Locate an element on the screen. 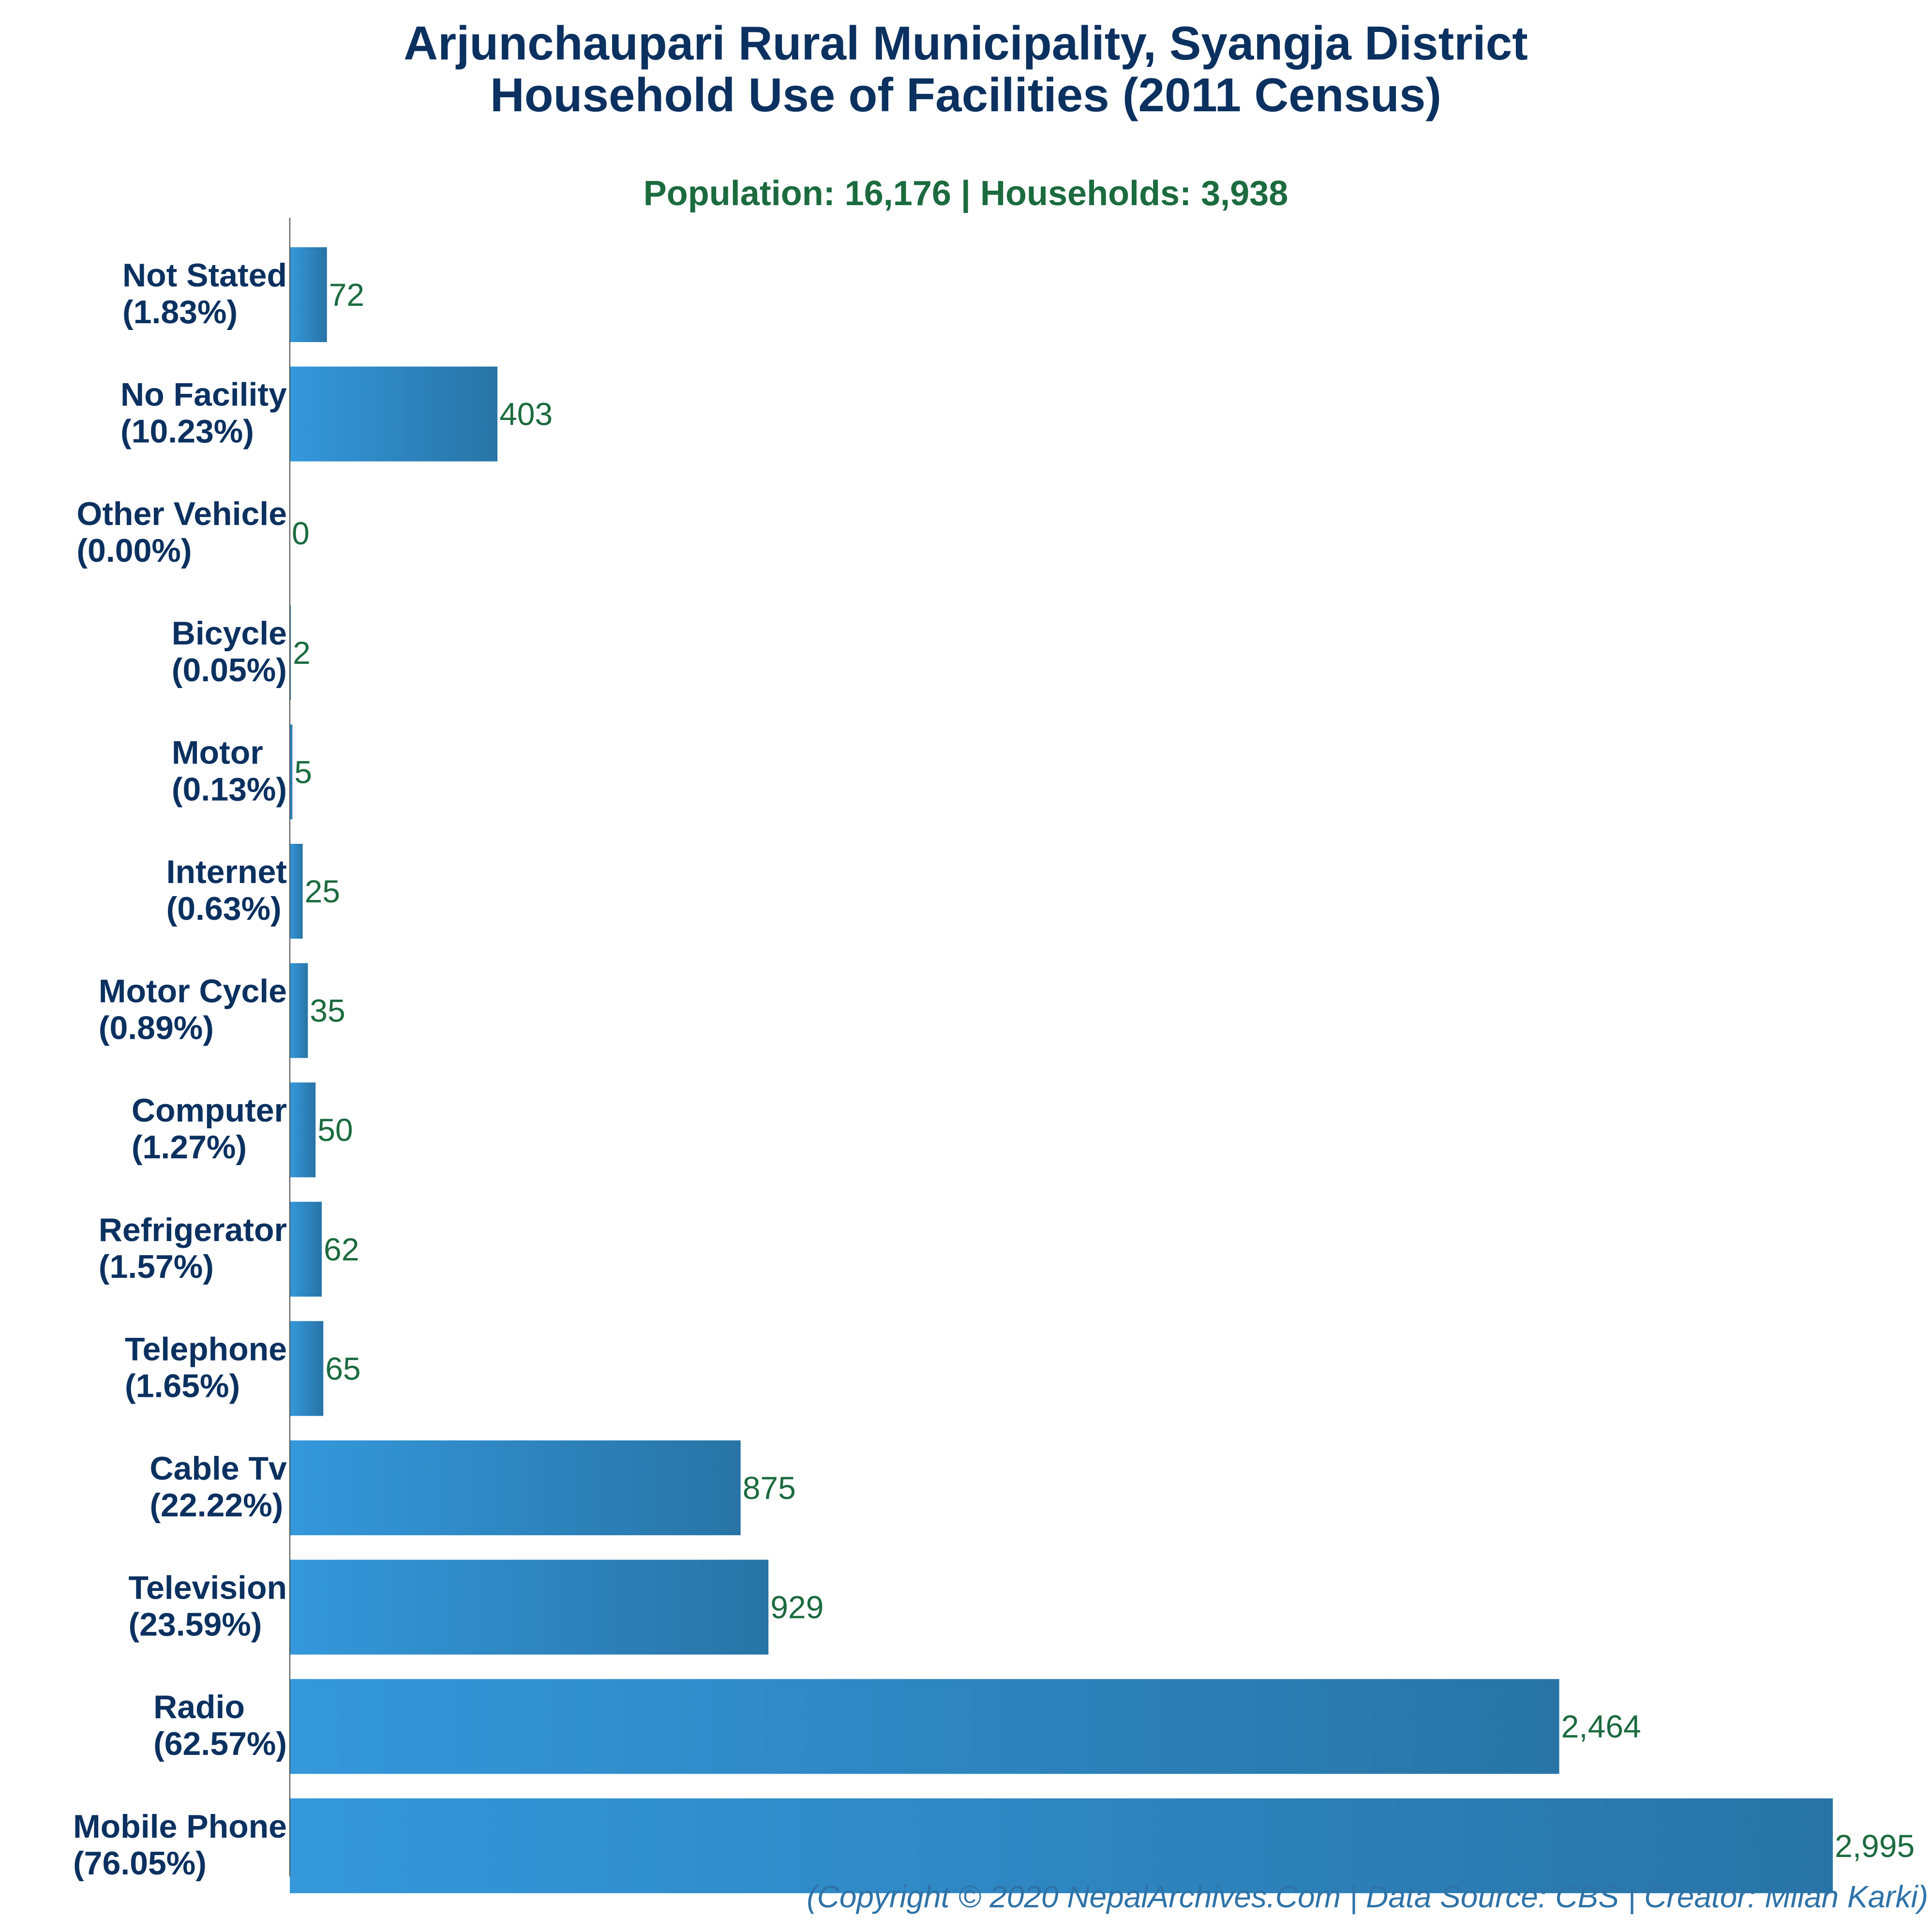  value-label-11: 929 is located at coordinates (797, 1607).